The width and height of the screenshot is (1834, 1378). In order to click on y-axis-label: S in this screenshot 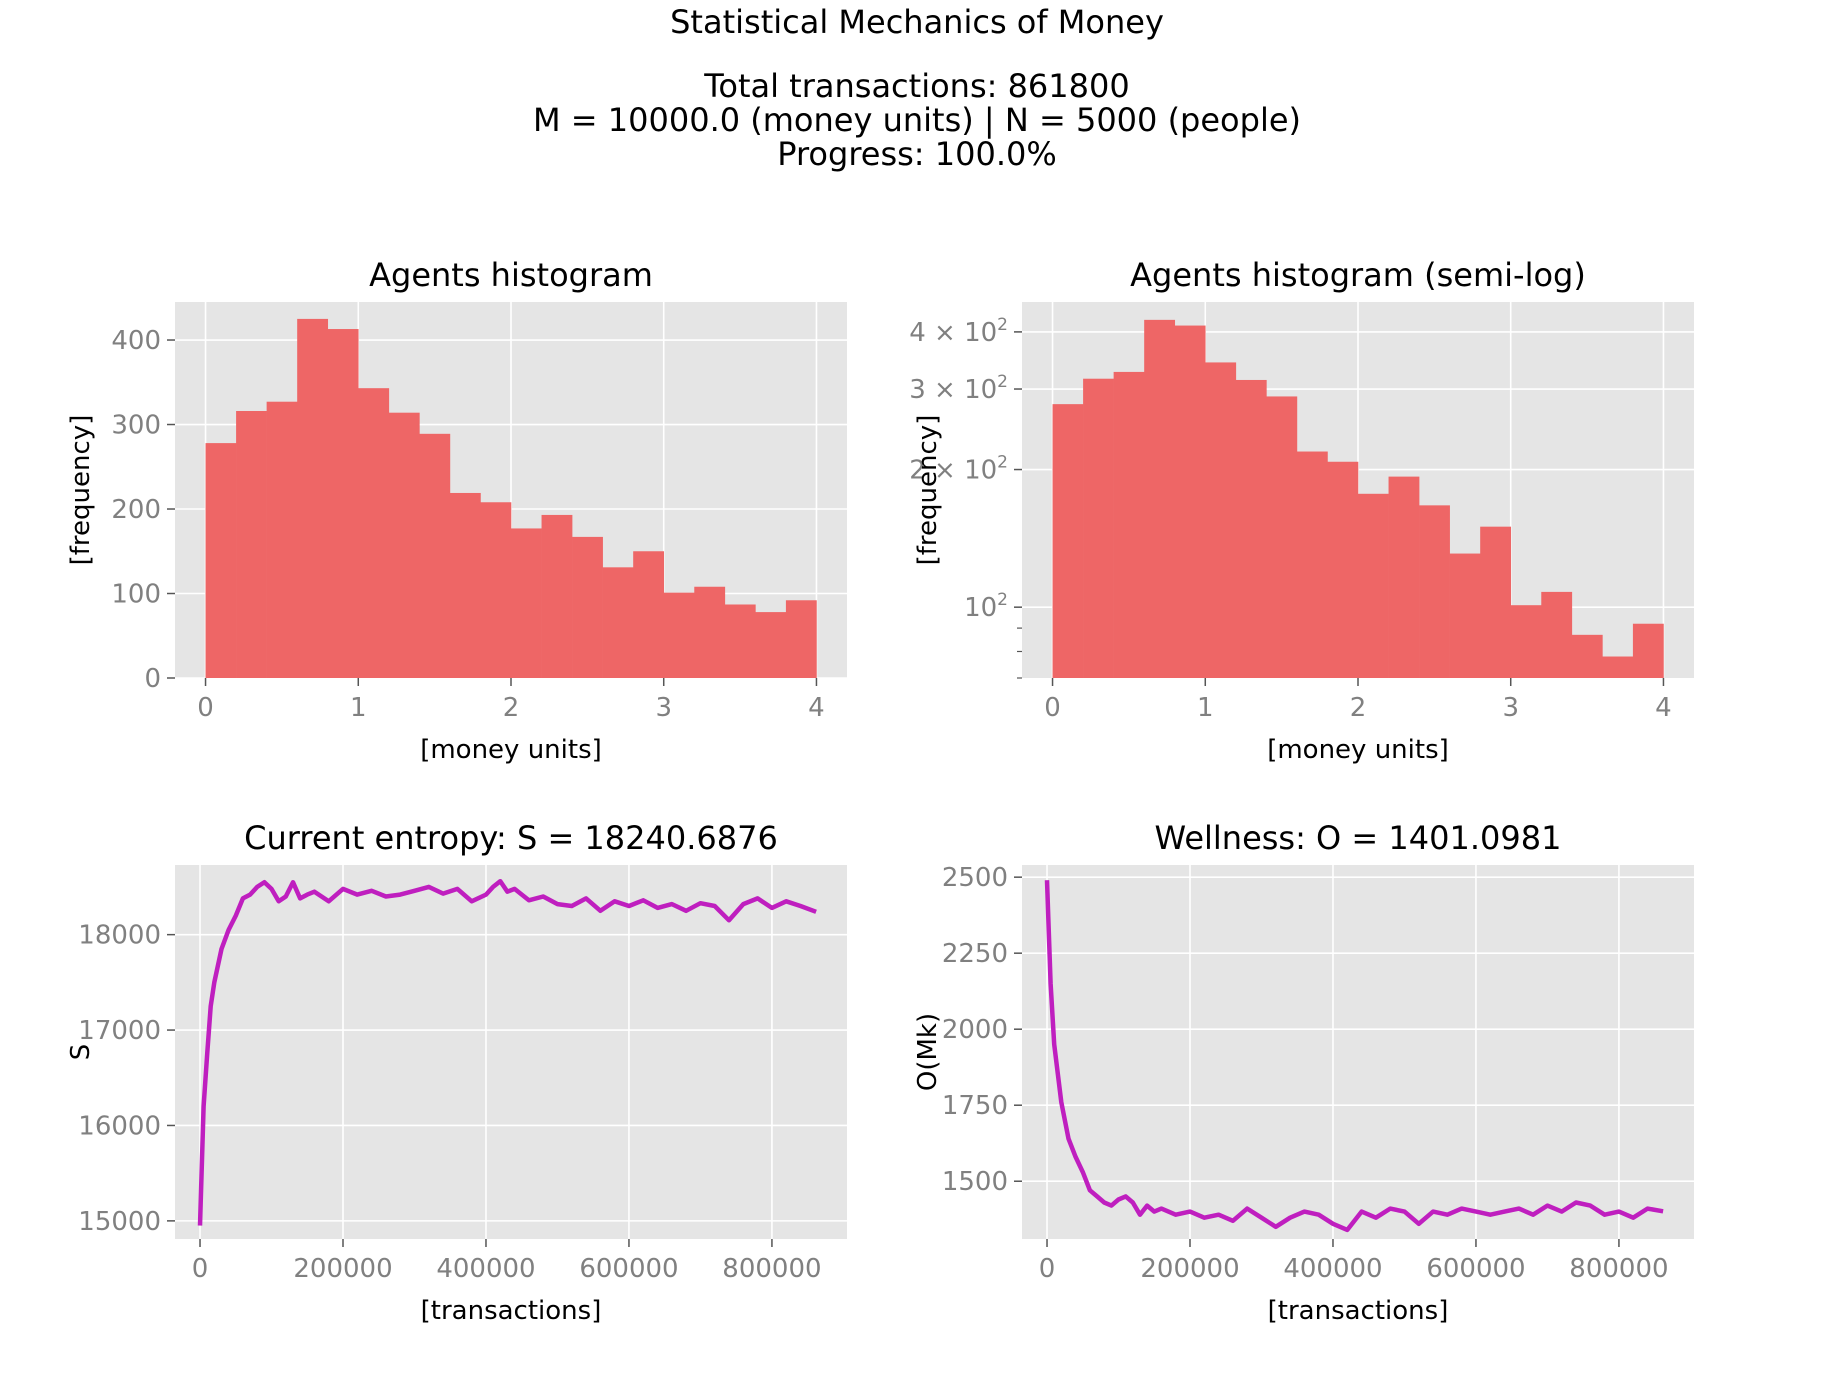, I will do `click(81, 1052)`.